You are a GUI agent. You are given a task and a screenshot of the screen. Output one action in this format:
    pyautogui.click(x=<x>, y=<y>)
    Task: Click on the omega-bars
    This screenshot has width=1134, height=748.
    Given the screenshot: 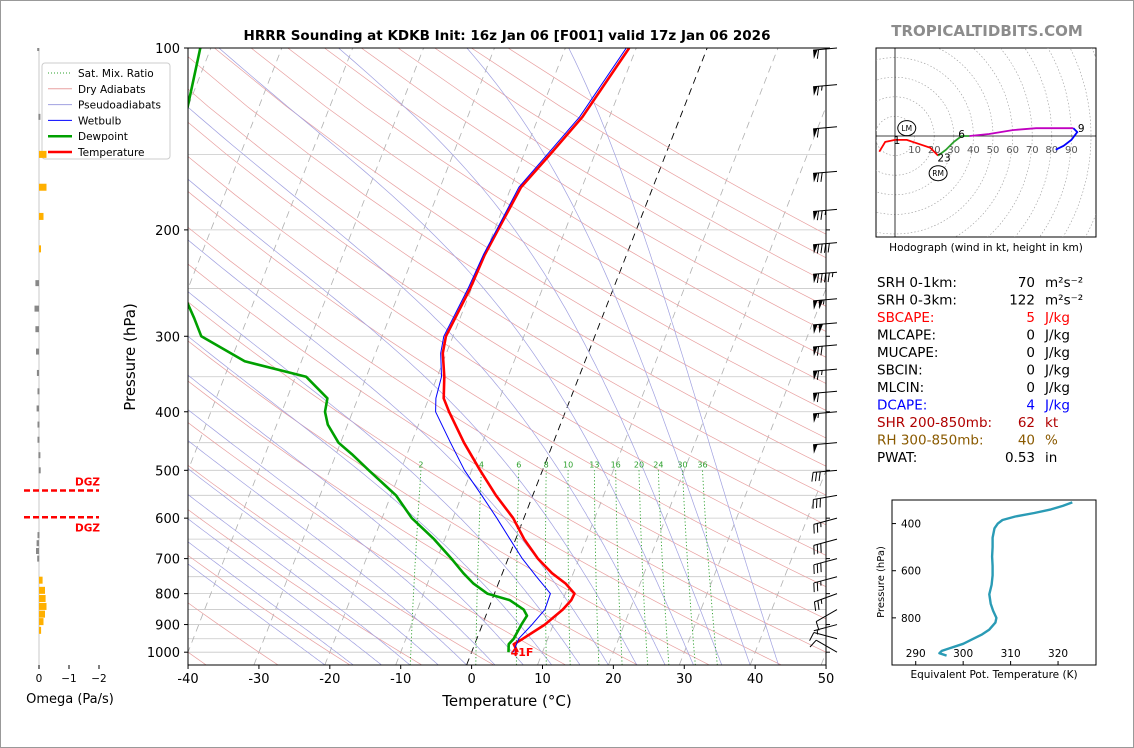 What is the action you would take?
    pyautogui.click(x=40, y=356)
    